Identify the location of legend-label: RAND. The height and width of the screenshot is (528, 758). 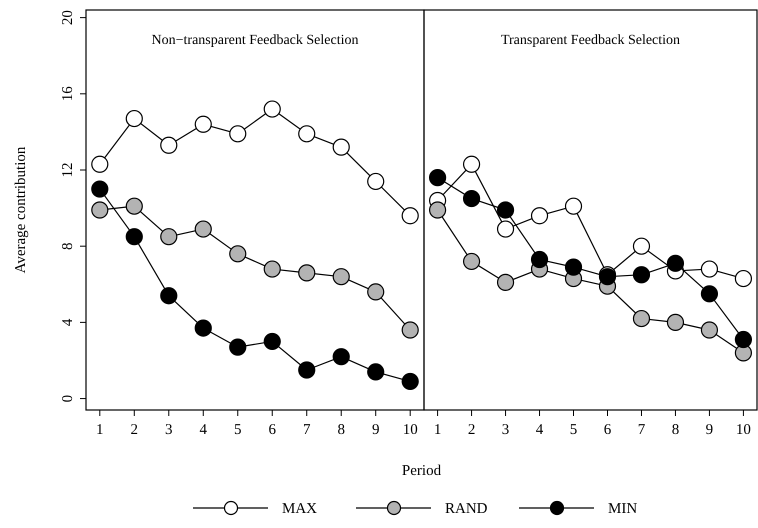
(466, 509).